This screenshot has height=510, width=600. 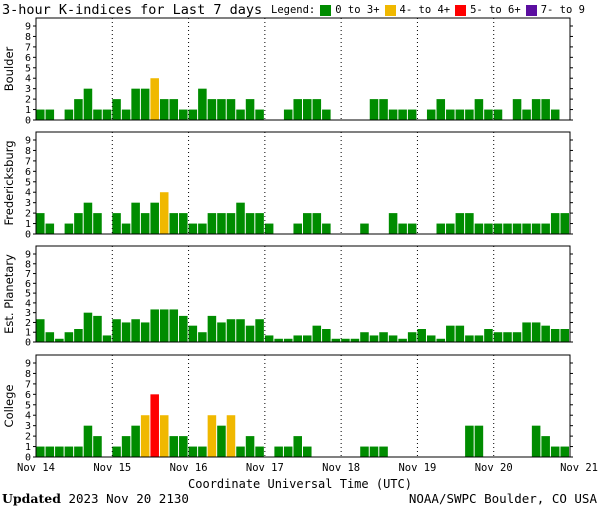 What do you see at coordinates (112, 468) in the screenshot?
I see `x-tick-label: Nov 15` at bounding box center [112, 468].